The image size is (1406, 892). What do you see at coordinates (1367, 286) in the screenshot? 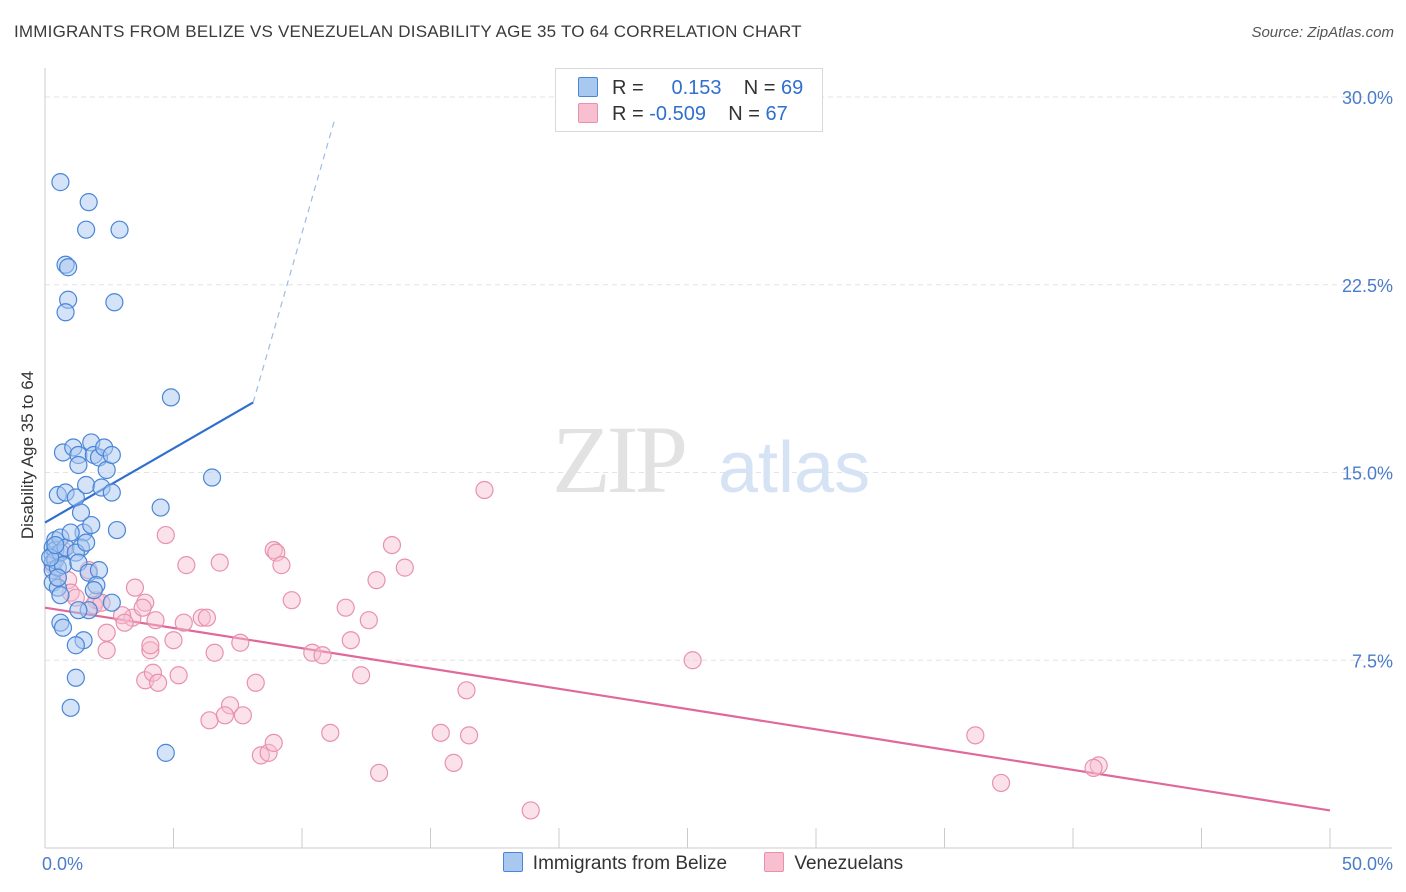
I see `y-tick-label: 22.5%` at bounding box center [1367, 286].